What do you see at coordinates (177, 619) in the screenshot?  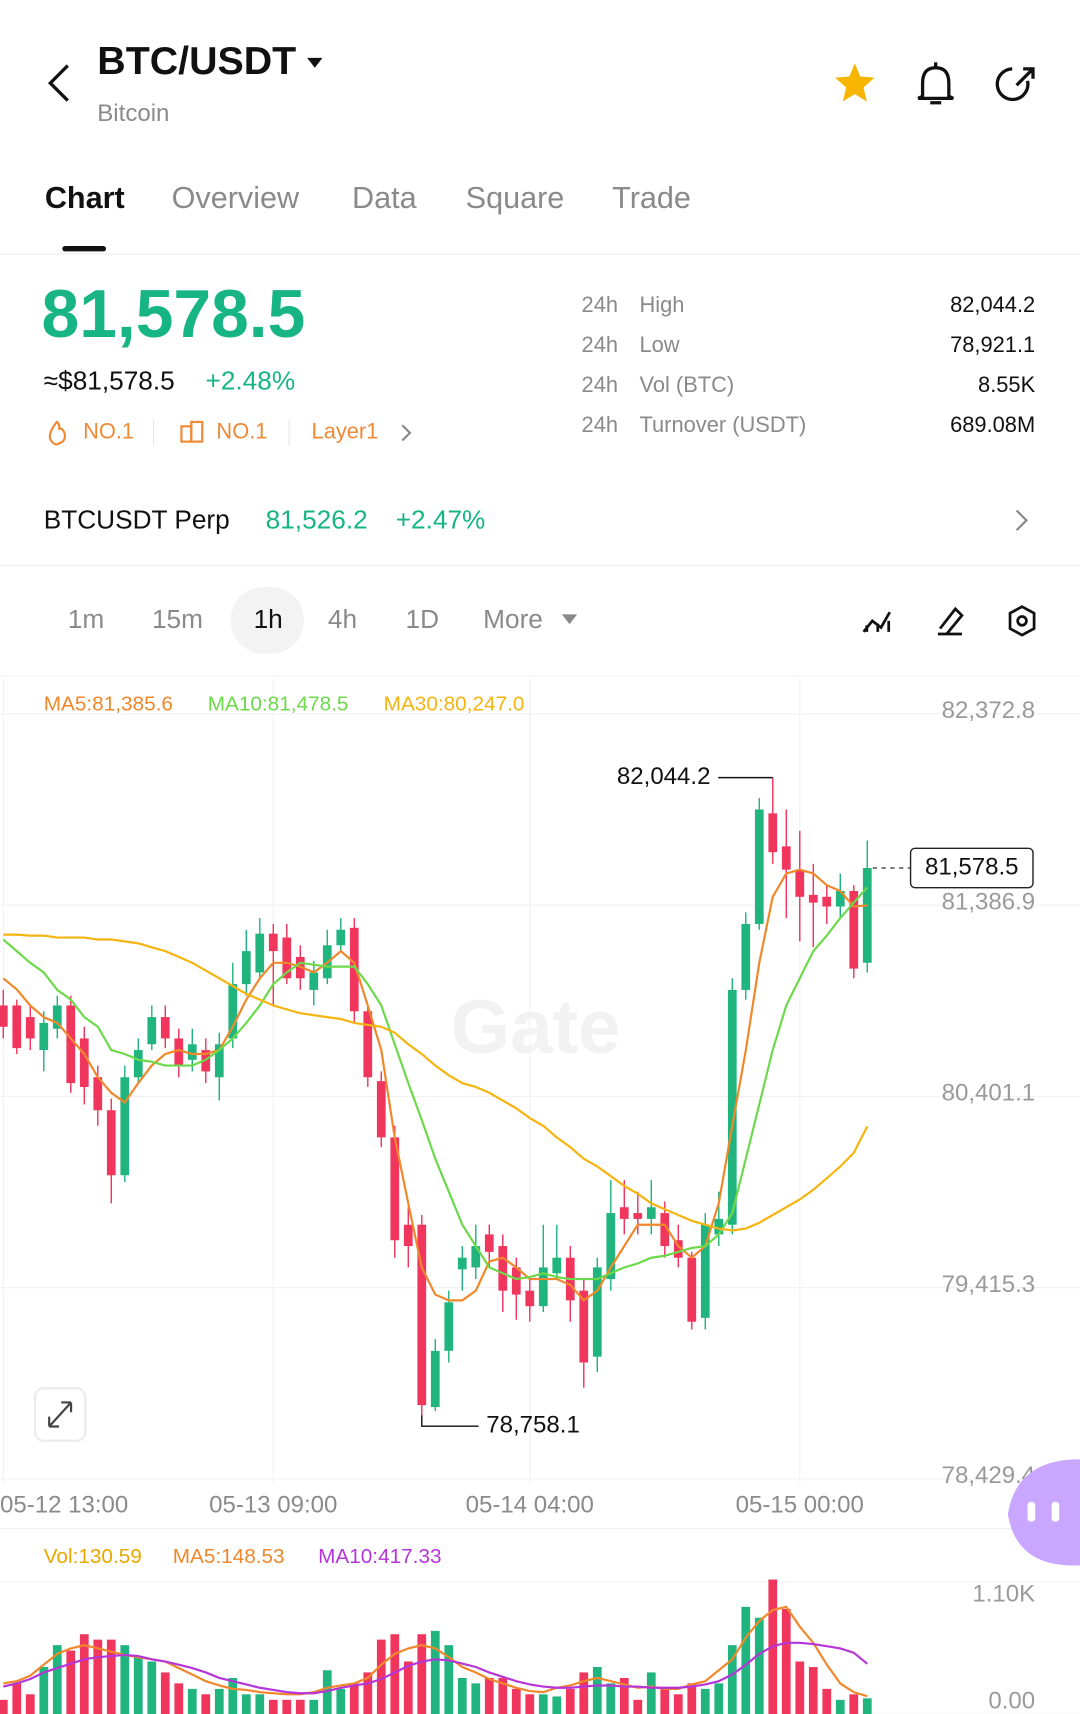 I see `interval: 15m` at bounding box center [177, 619].